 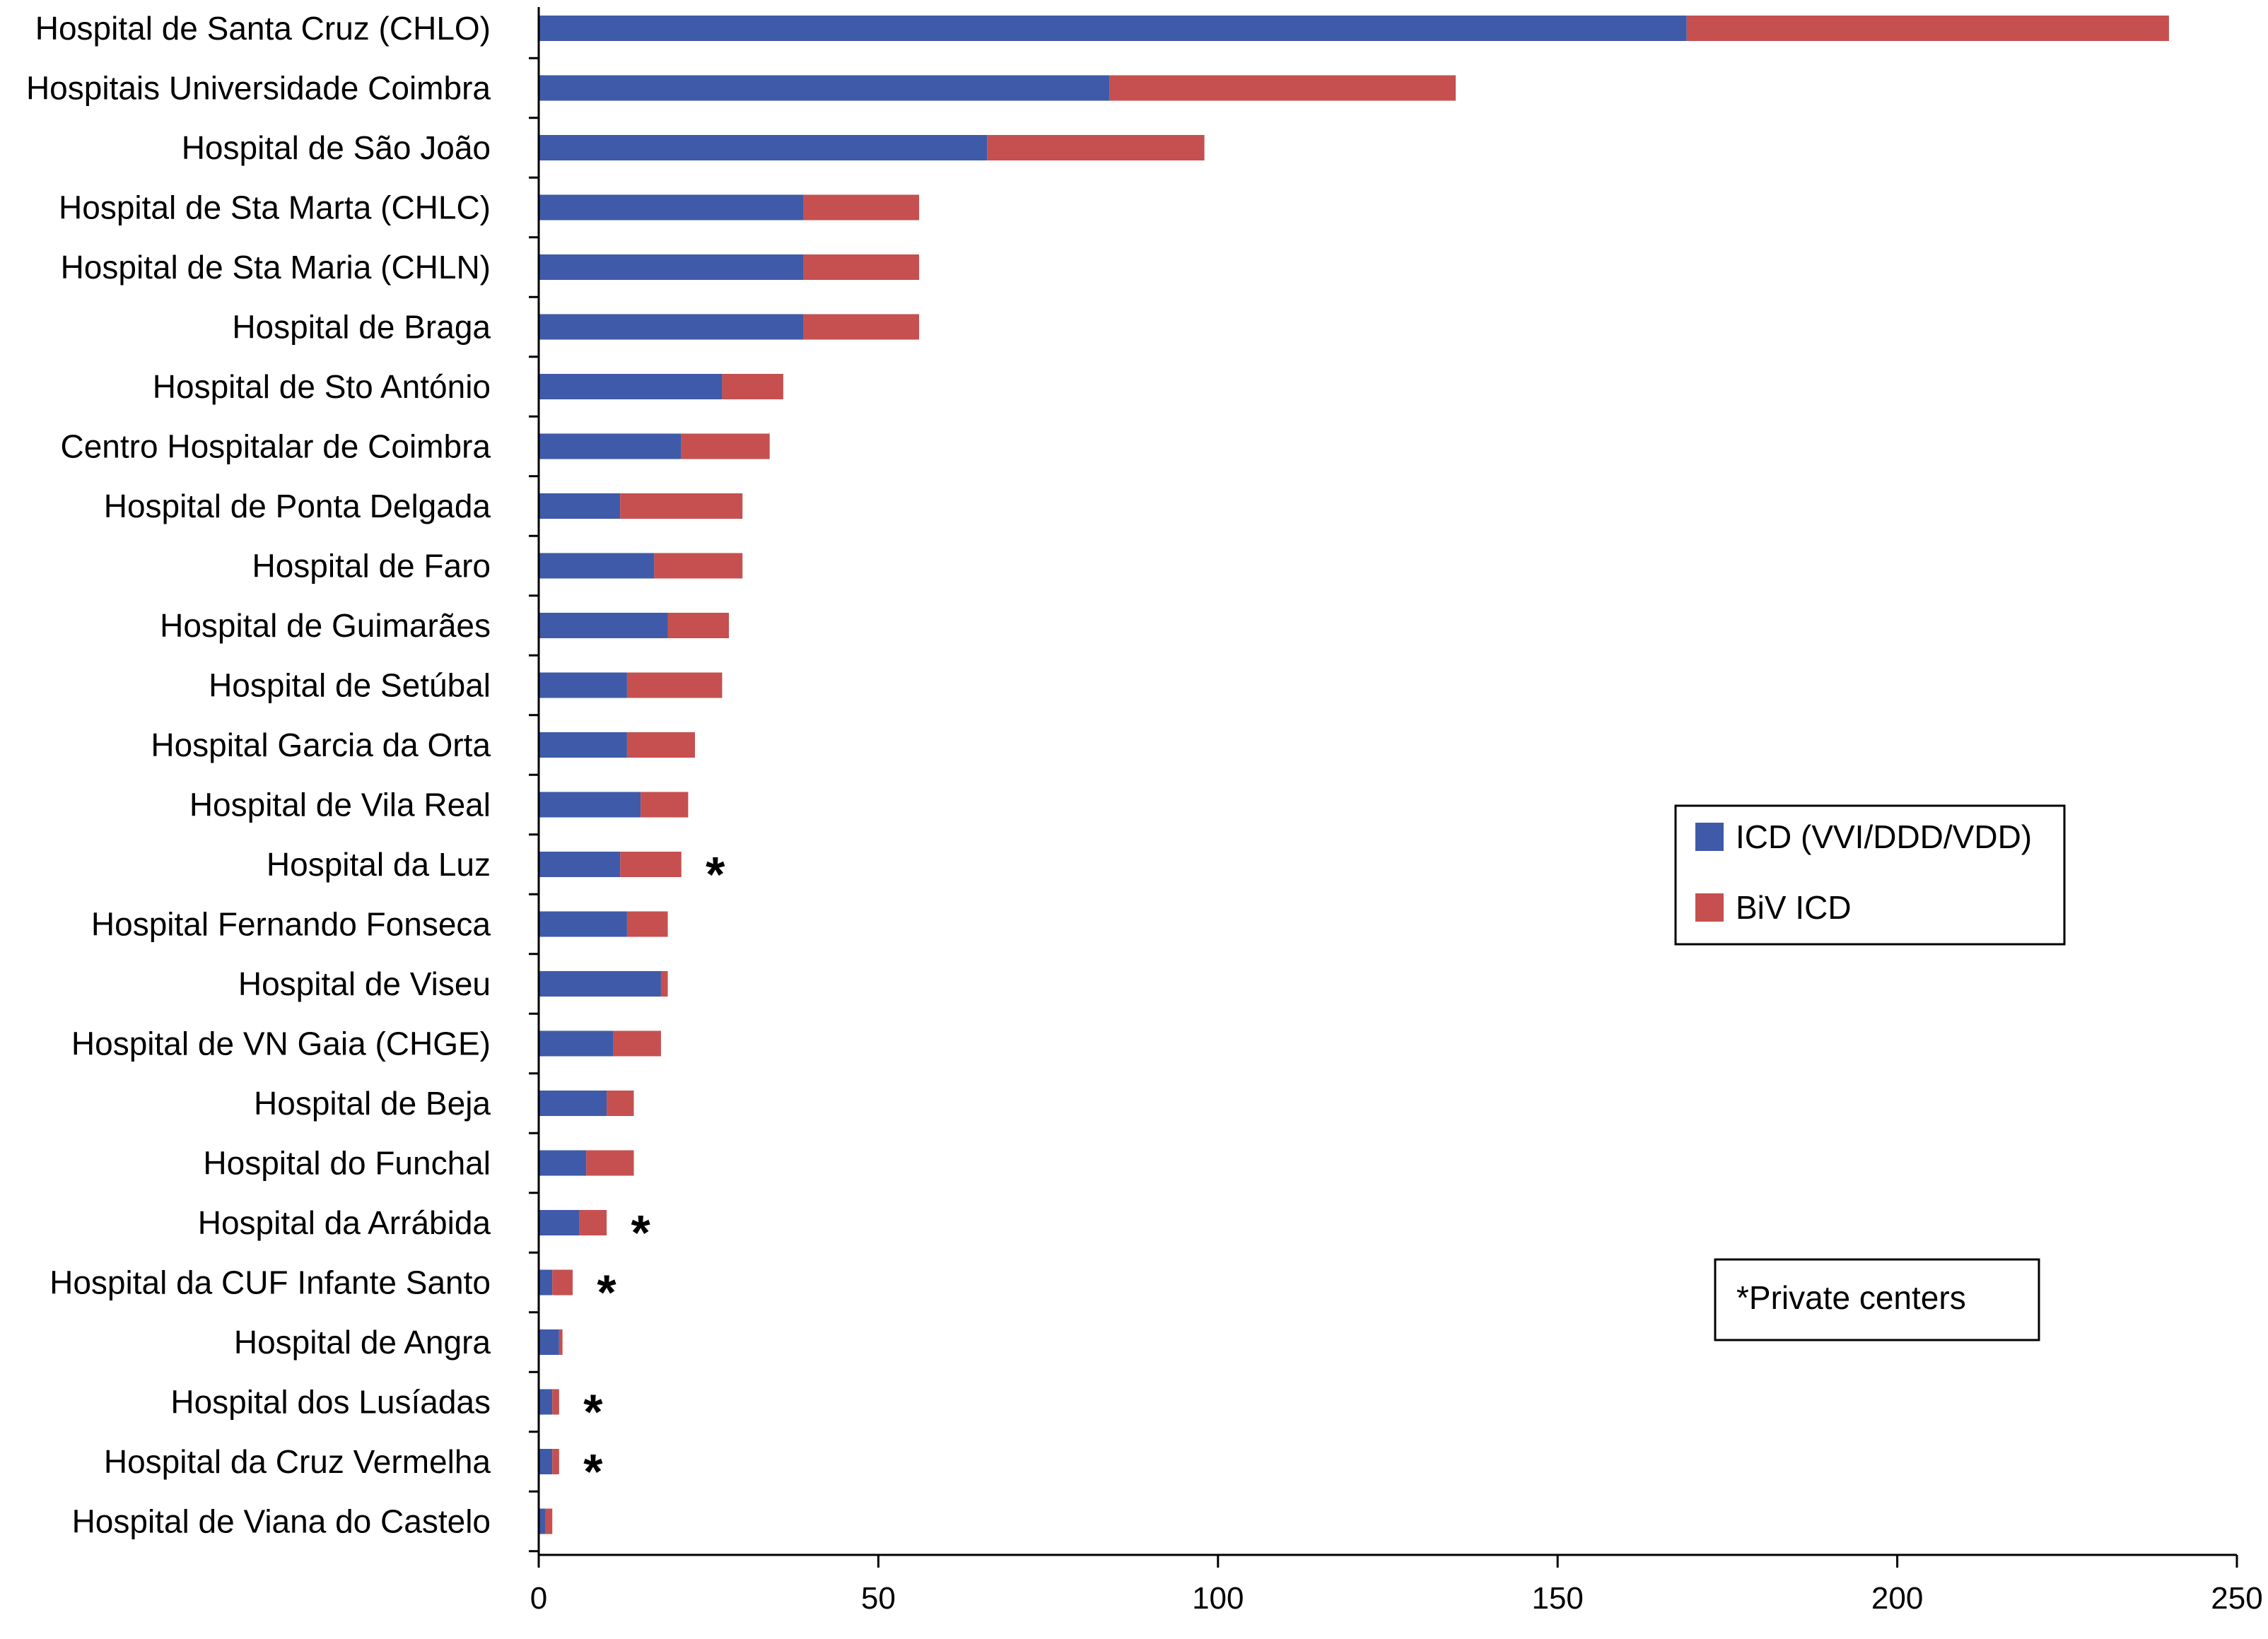 I want to click on bar-hospital-garcia-da-orta-biv, so click(x=660, y=745).